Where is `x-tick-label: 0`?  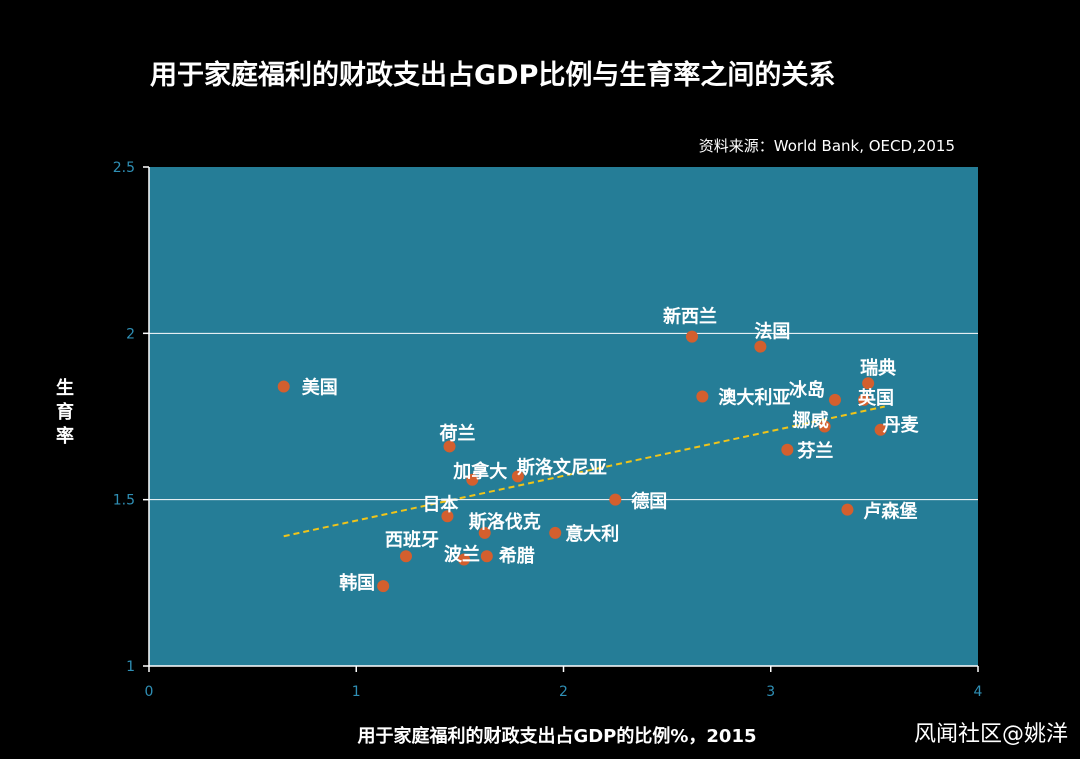
x-tick-label: 0 is located at coordinates (149, 692).